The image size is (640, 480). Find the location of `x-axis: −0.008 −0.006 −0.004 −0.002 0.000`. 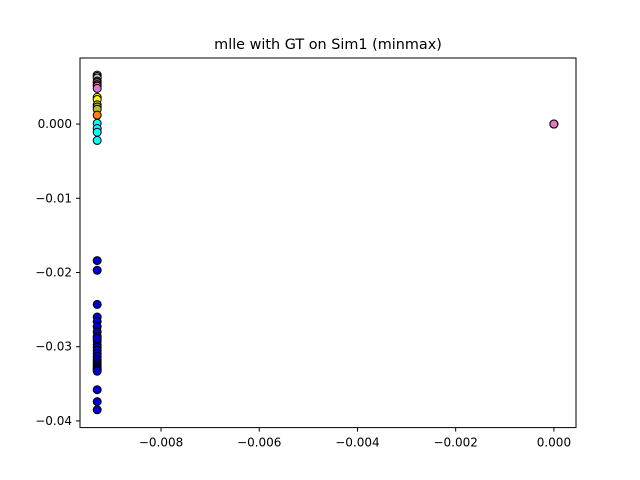

x-axis: −0.008 −0.006 −0.004 −0.002 0.000 is located at coordinates (355, 438).